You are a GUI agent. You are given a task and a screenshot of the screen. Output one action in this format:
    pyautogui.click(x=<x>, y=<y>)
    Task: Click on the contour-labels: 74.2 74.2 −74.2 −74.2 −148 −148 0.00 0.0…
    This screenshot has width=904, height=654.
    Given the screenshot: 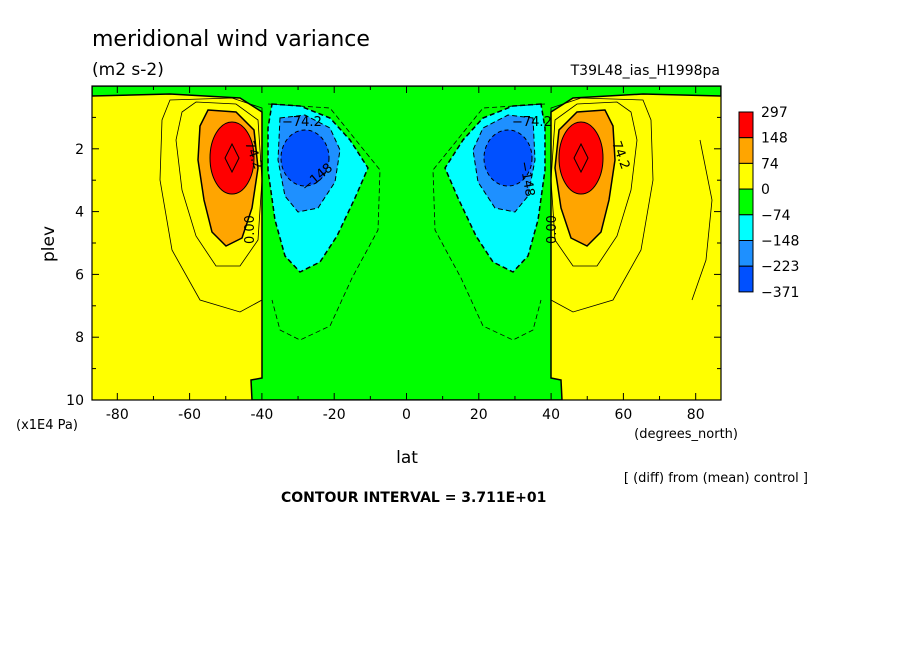 What is the action you would take?
    pyautogui.click(x=436, y=179)
    